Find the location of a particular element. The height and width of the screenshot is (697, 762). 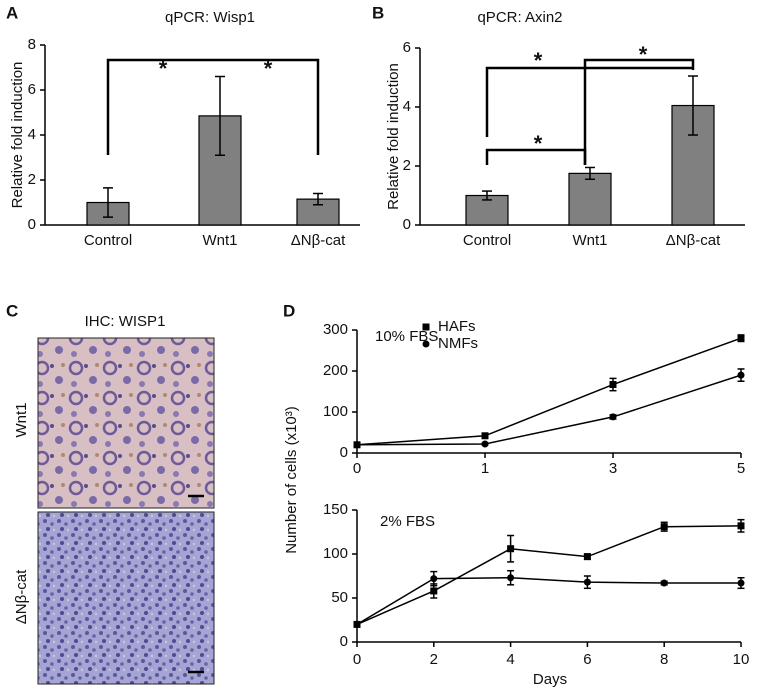

y-tick-label: 50 is located at coordinates (339, 597).